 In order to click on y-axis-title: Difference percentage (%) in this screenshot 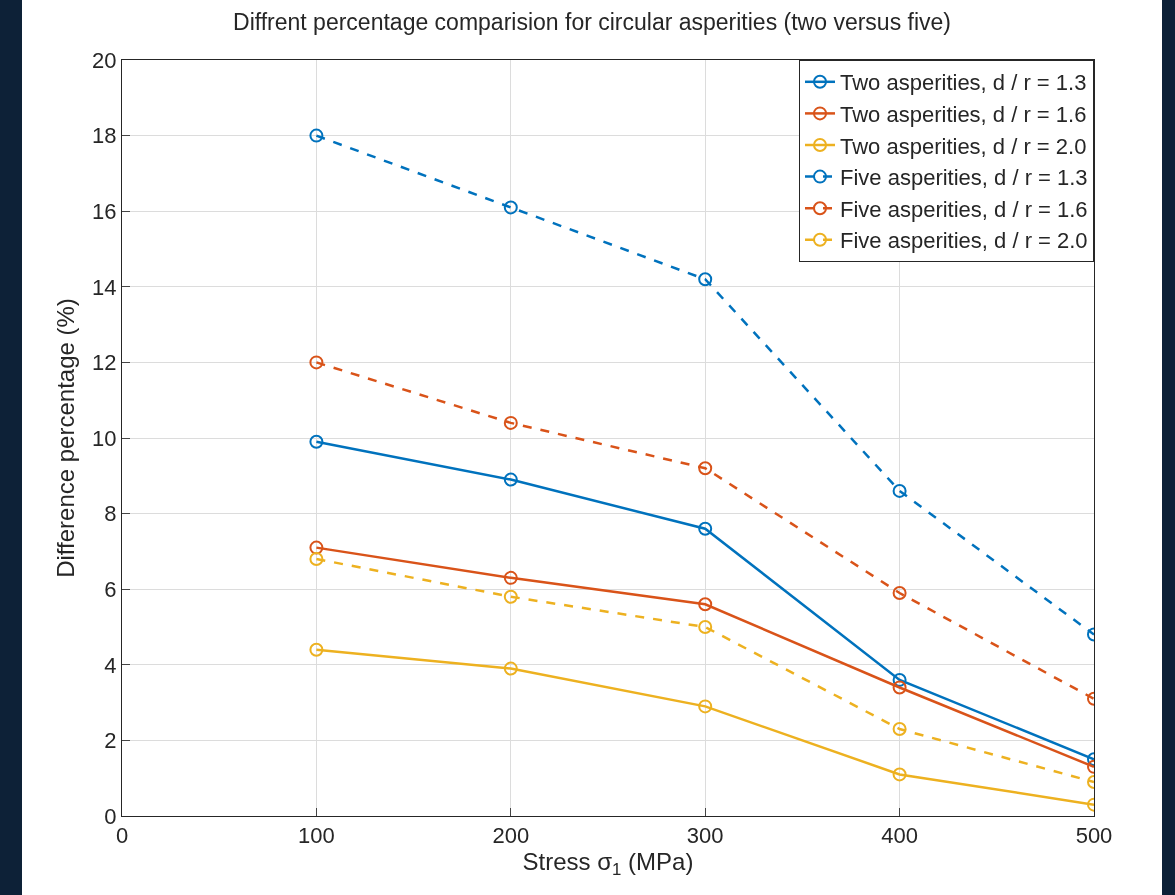, I will do `click(66, 438)`.